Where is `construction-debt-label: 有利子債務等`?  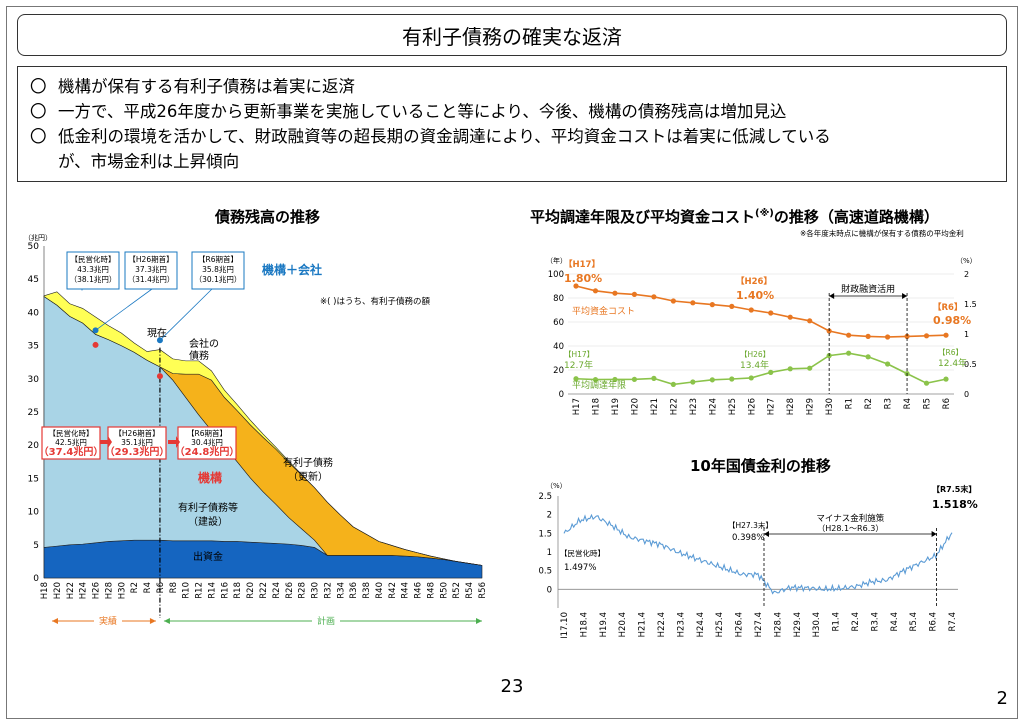 construction-debt-label: 有利子債務等 is located at coordinates (208, 507).